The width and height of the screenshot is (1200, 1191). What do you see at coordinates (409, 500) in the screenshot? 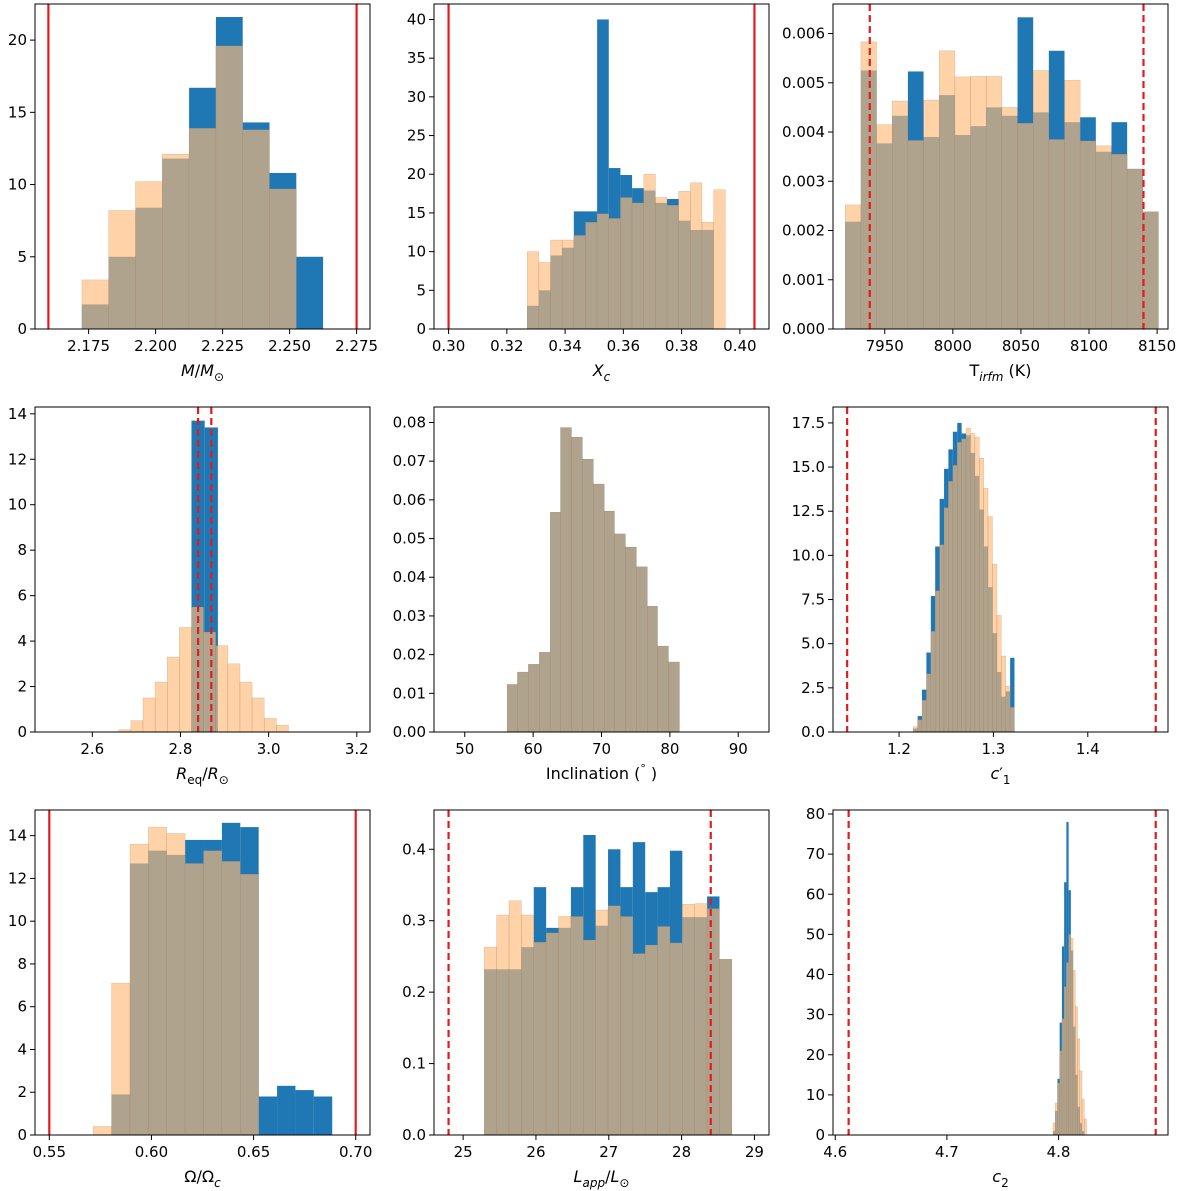
I see `y-tick-label: 0.06` at bounding box center [409, 500].